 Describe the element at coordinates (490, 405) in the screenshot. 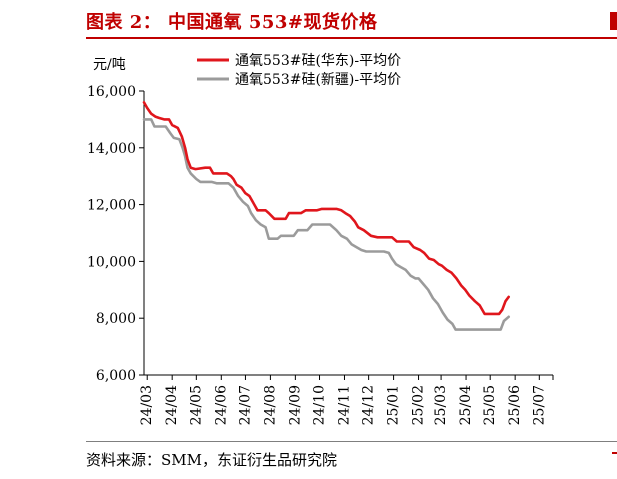

I see `x-tick-label: 25/05` at that location.